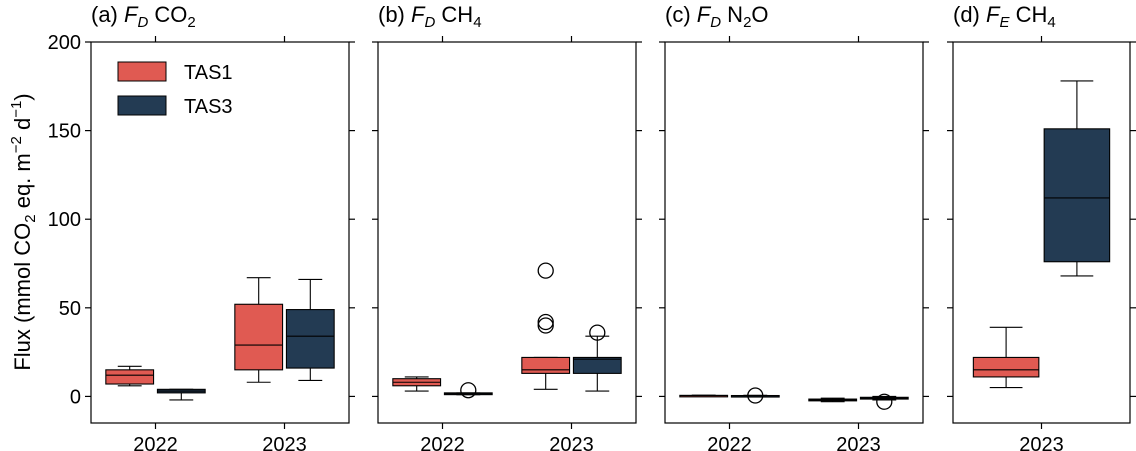 This screenshot has height=451, width=1136. Describe the element at coordinates (22, 96) in the screenshot. I see `ylabel-part-g: )` at that location.